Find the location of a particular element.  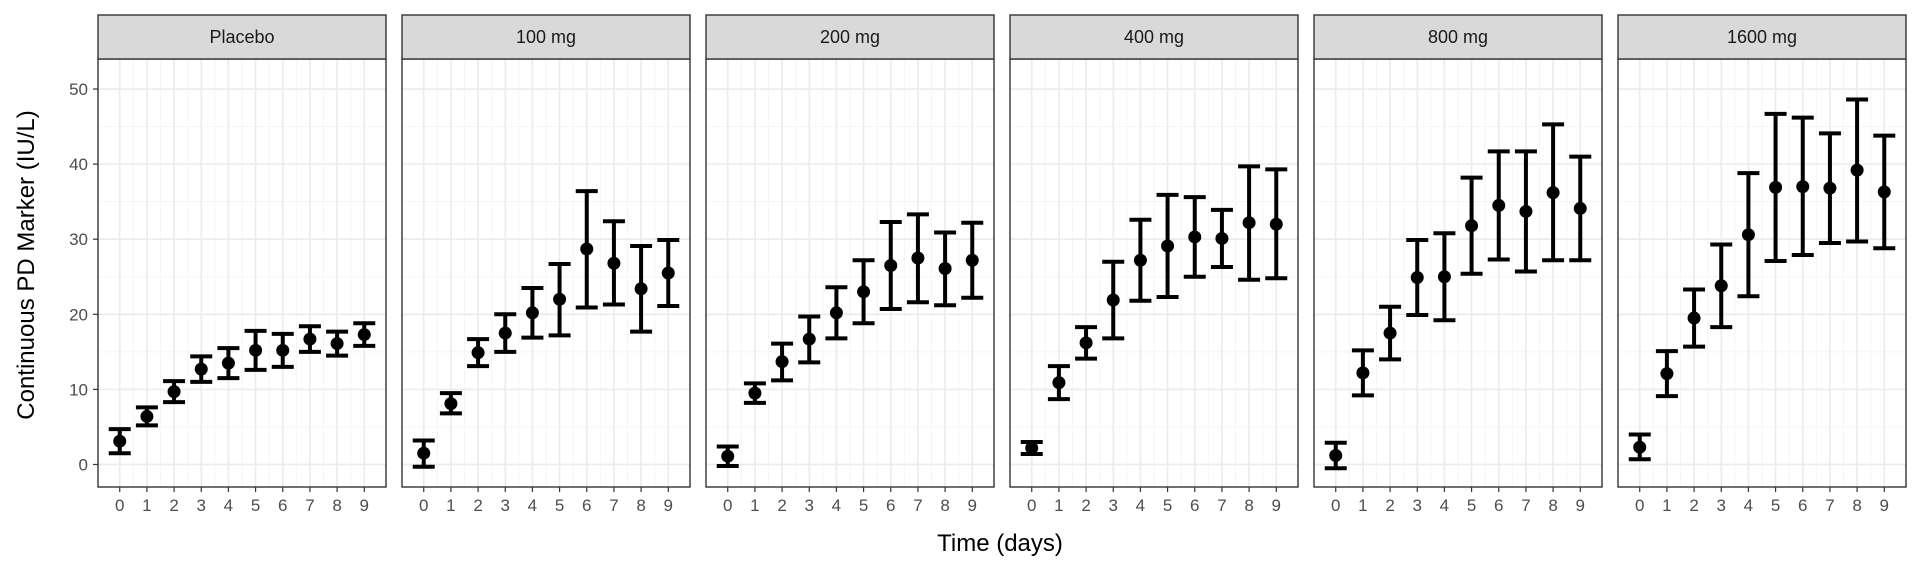

panel-100-mg: 100 mg 0 1 2 3 4 5 6 7 8 9 is located at coordinates (546, 264).